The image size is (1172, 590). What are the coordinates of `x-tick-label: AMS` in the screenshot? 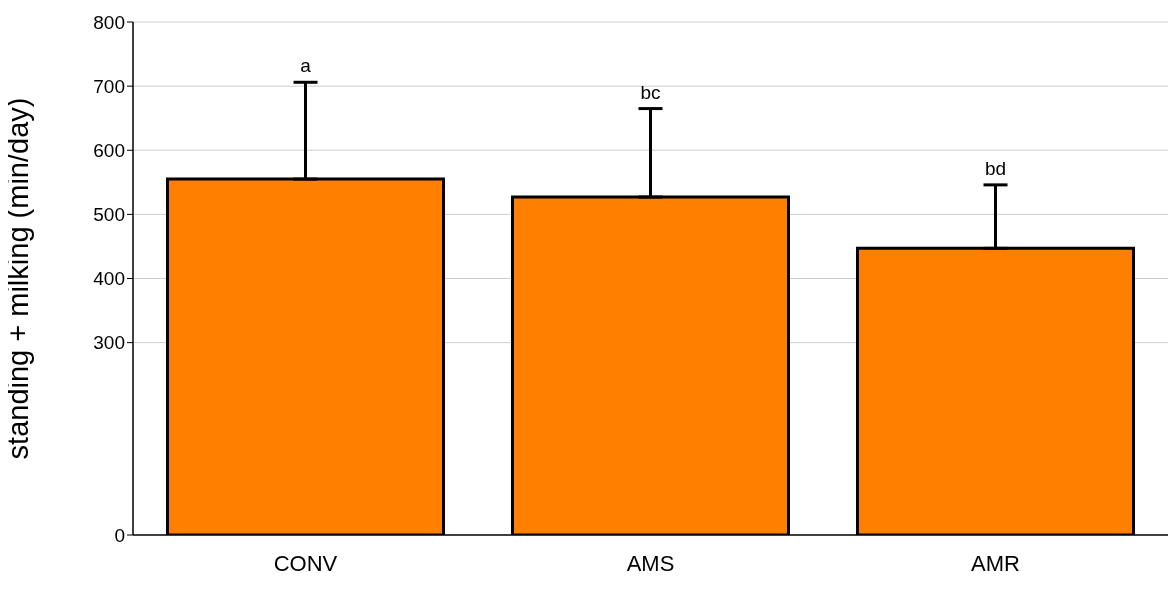 It's located at (650, 563).